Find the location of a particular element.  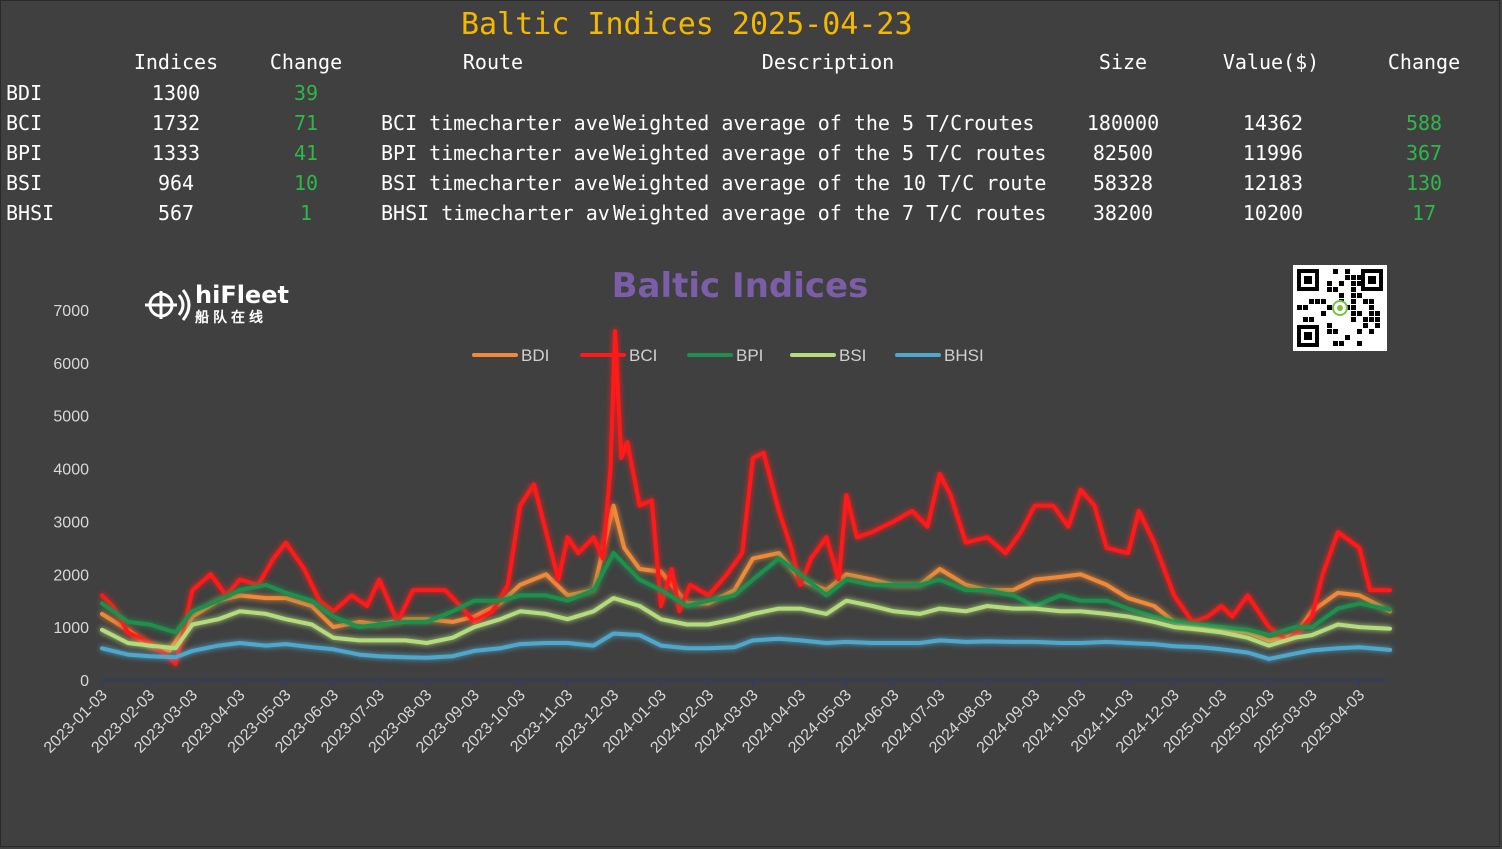

row-value: 14362 is located at coordinates (1273, 123).